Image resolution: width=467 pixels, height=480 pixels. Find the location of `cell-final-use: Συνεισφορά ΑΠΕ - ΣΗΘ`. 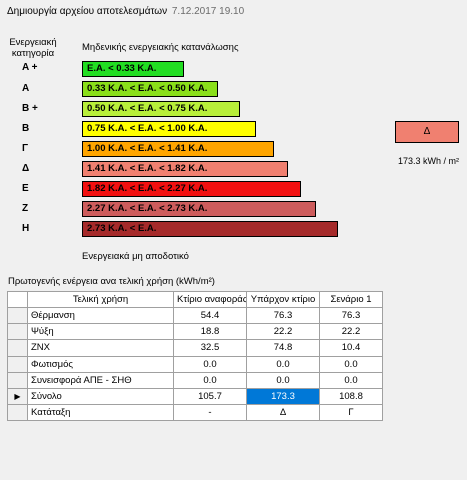

cell-final-use: Συνεισφορά ΑΠΕ - ΣΗΘ is located at coordinates (100, 380).